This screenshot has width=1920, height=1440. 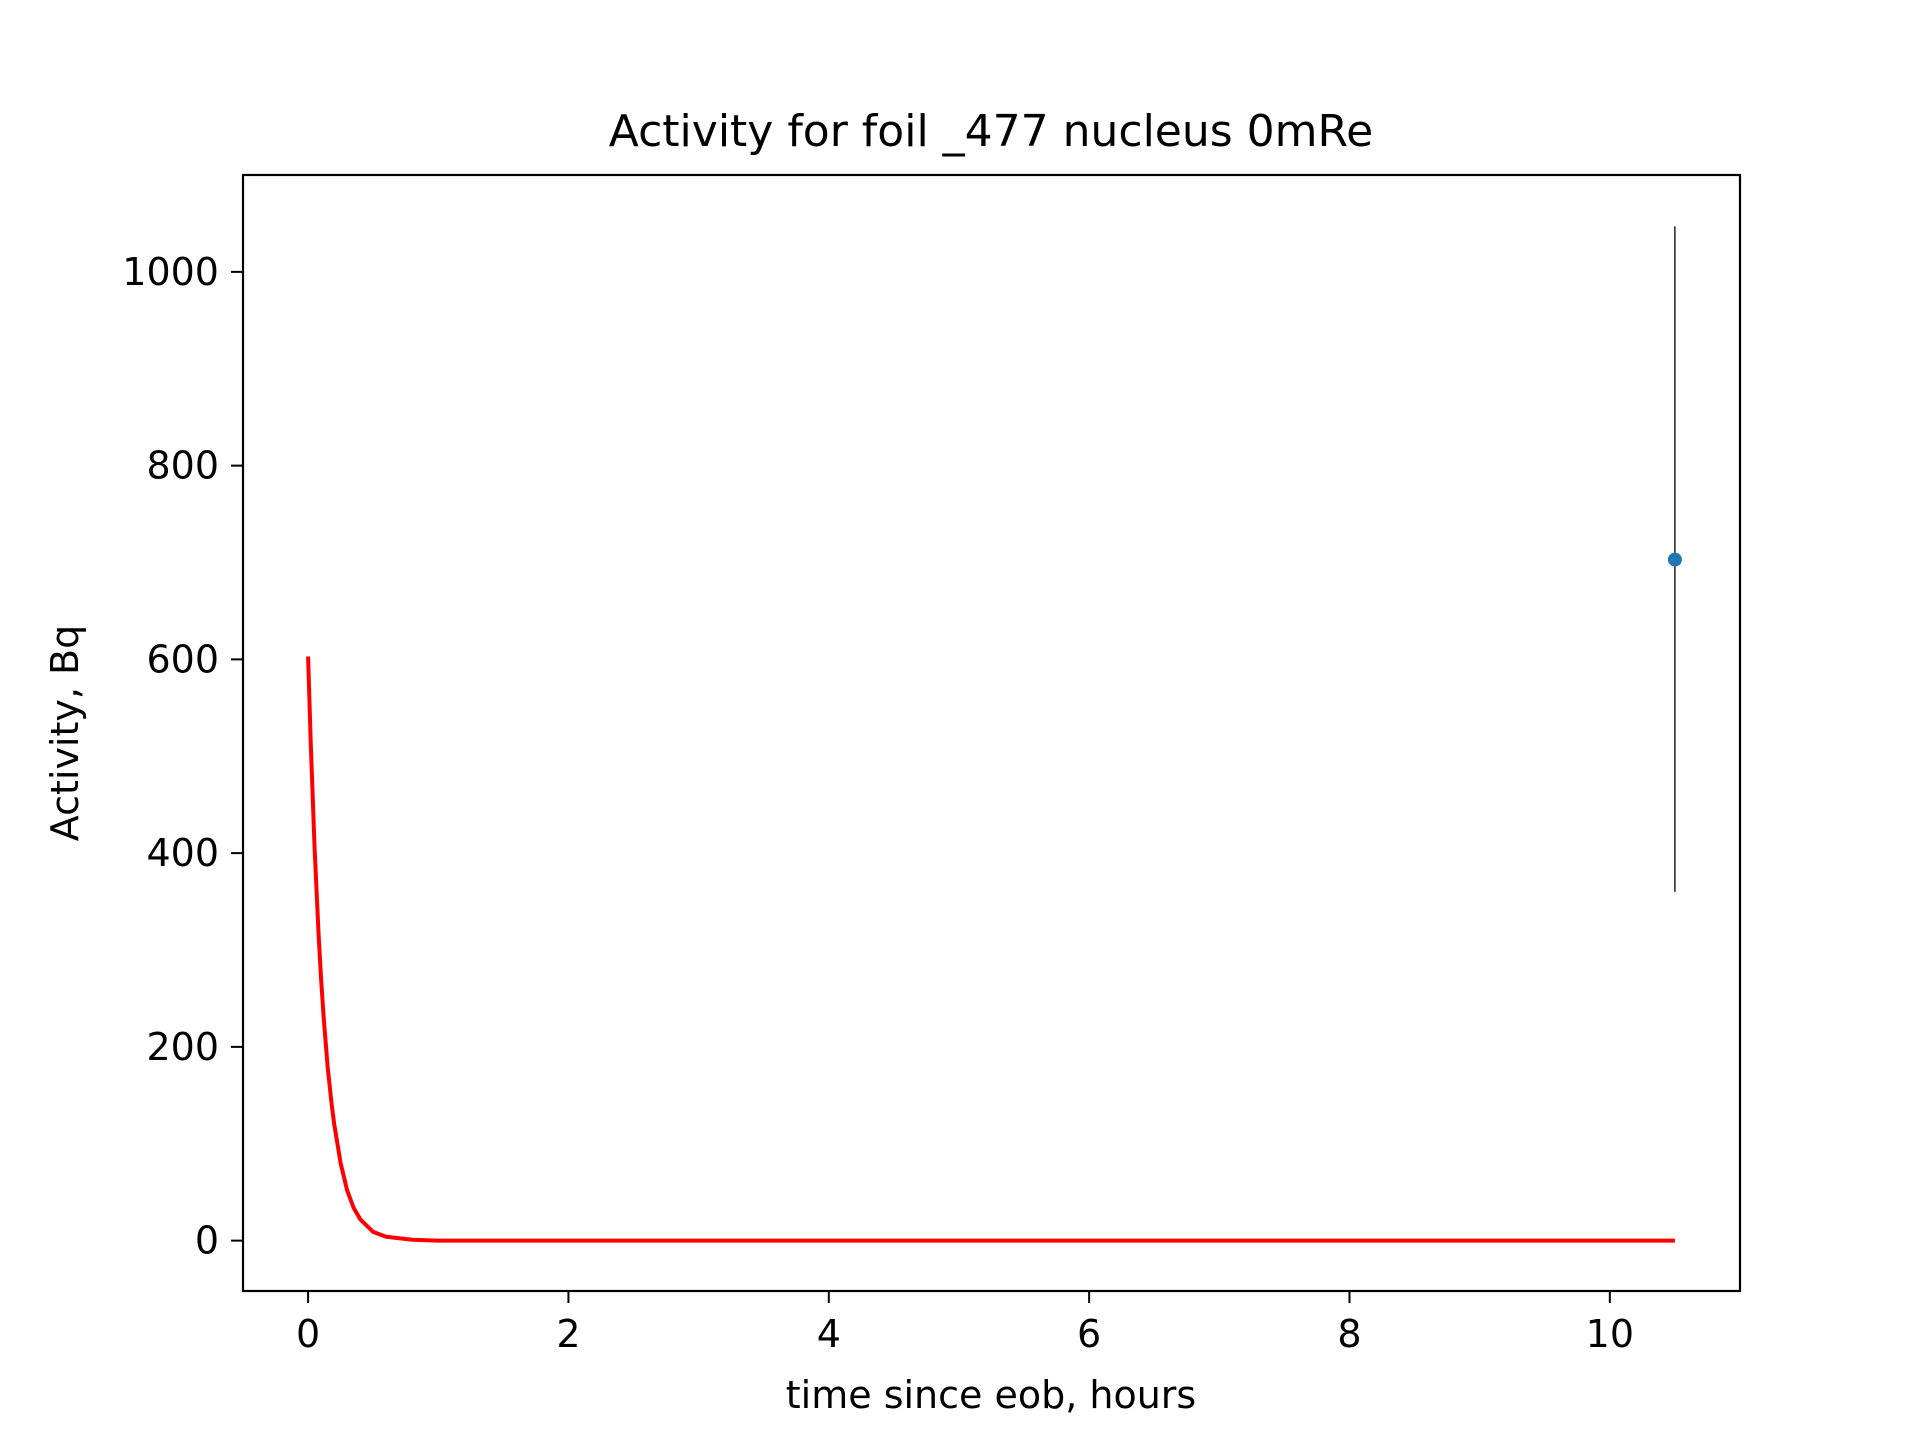 What do you see at coordinates (308, 1334) in the screenshot?
I see `x-tick-label: 0` at bounding box center [308, 1334].